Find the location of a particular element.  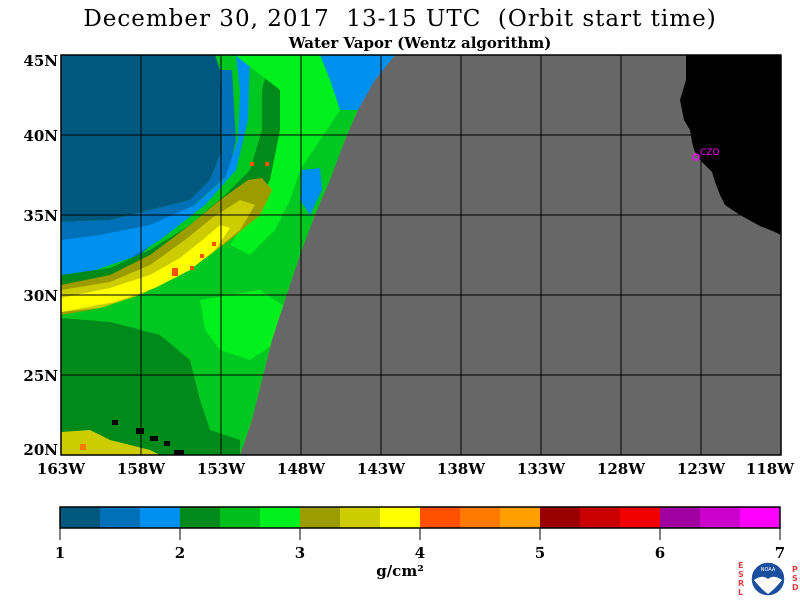

lon-label: 143W is located at coordinates (381, 469).